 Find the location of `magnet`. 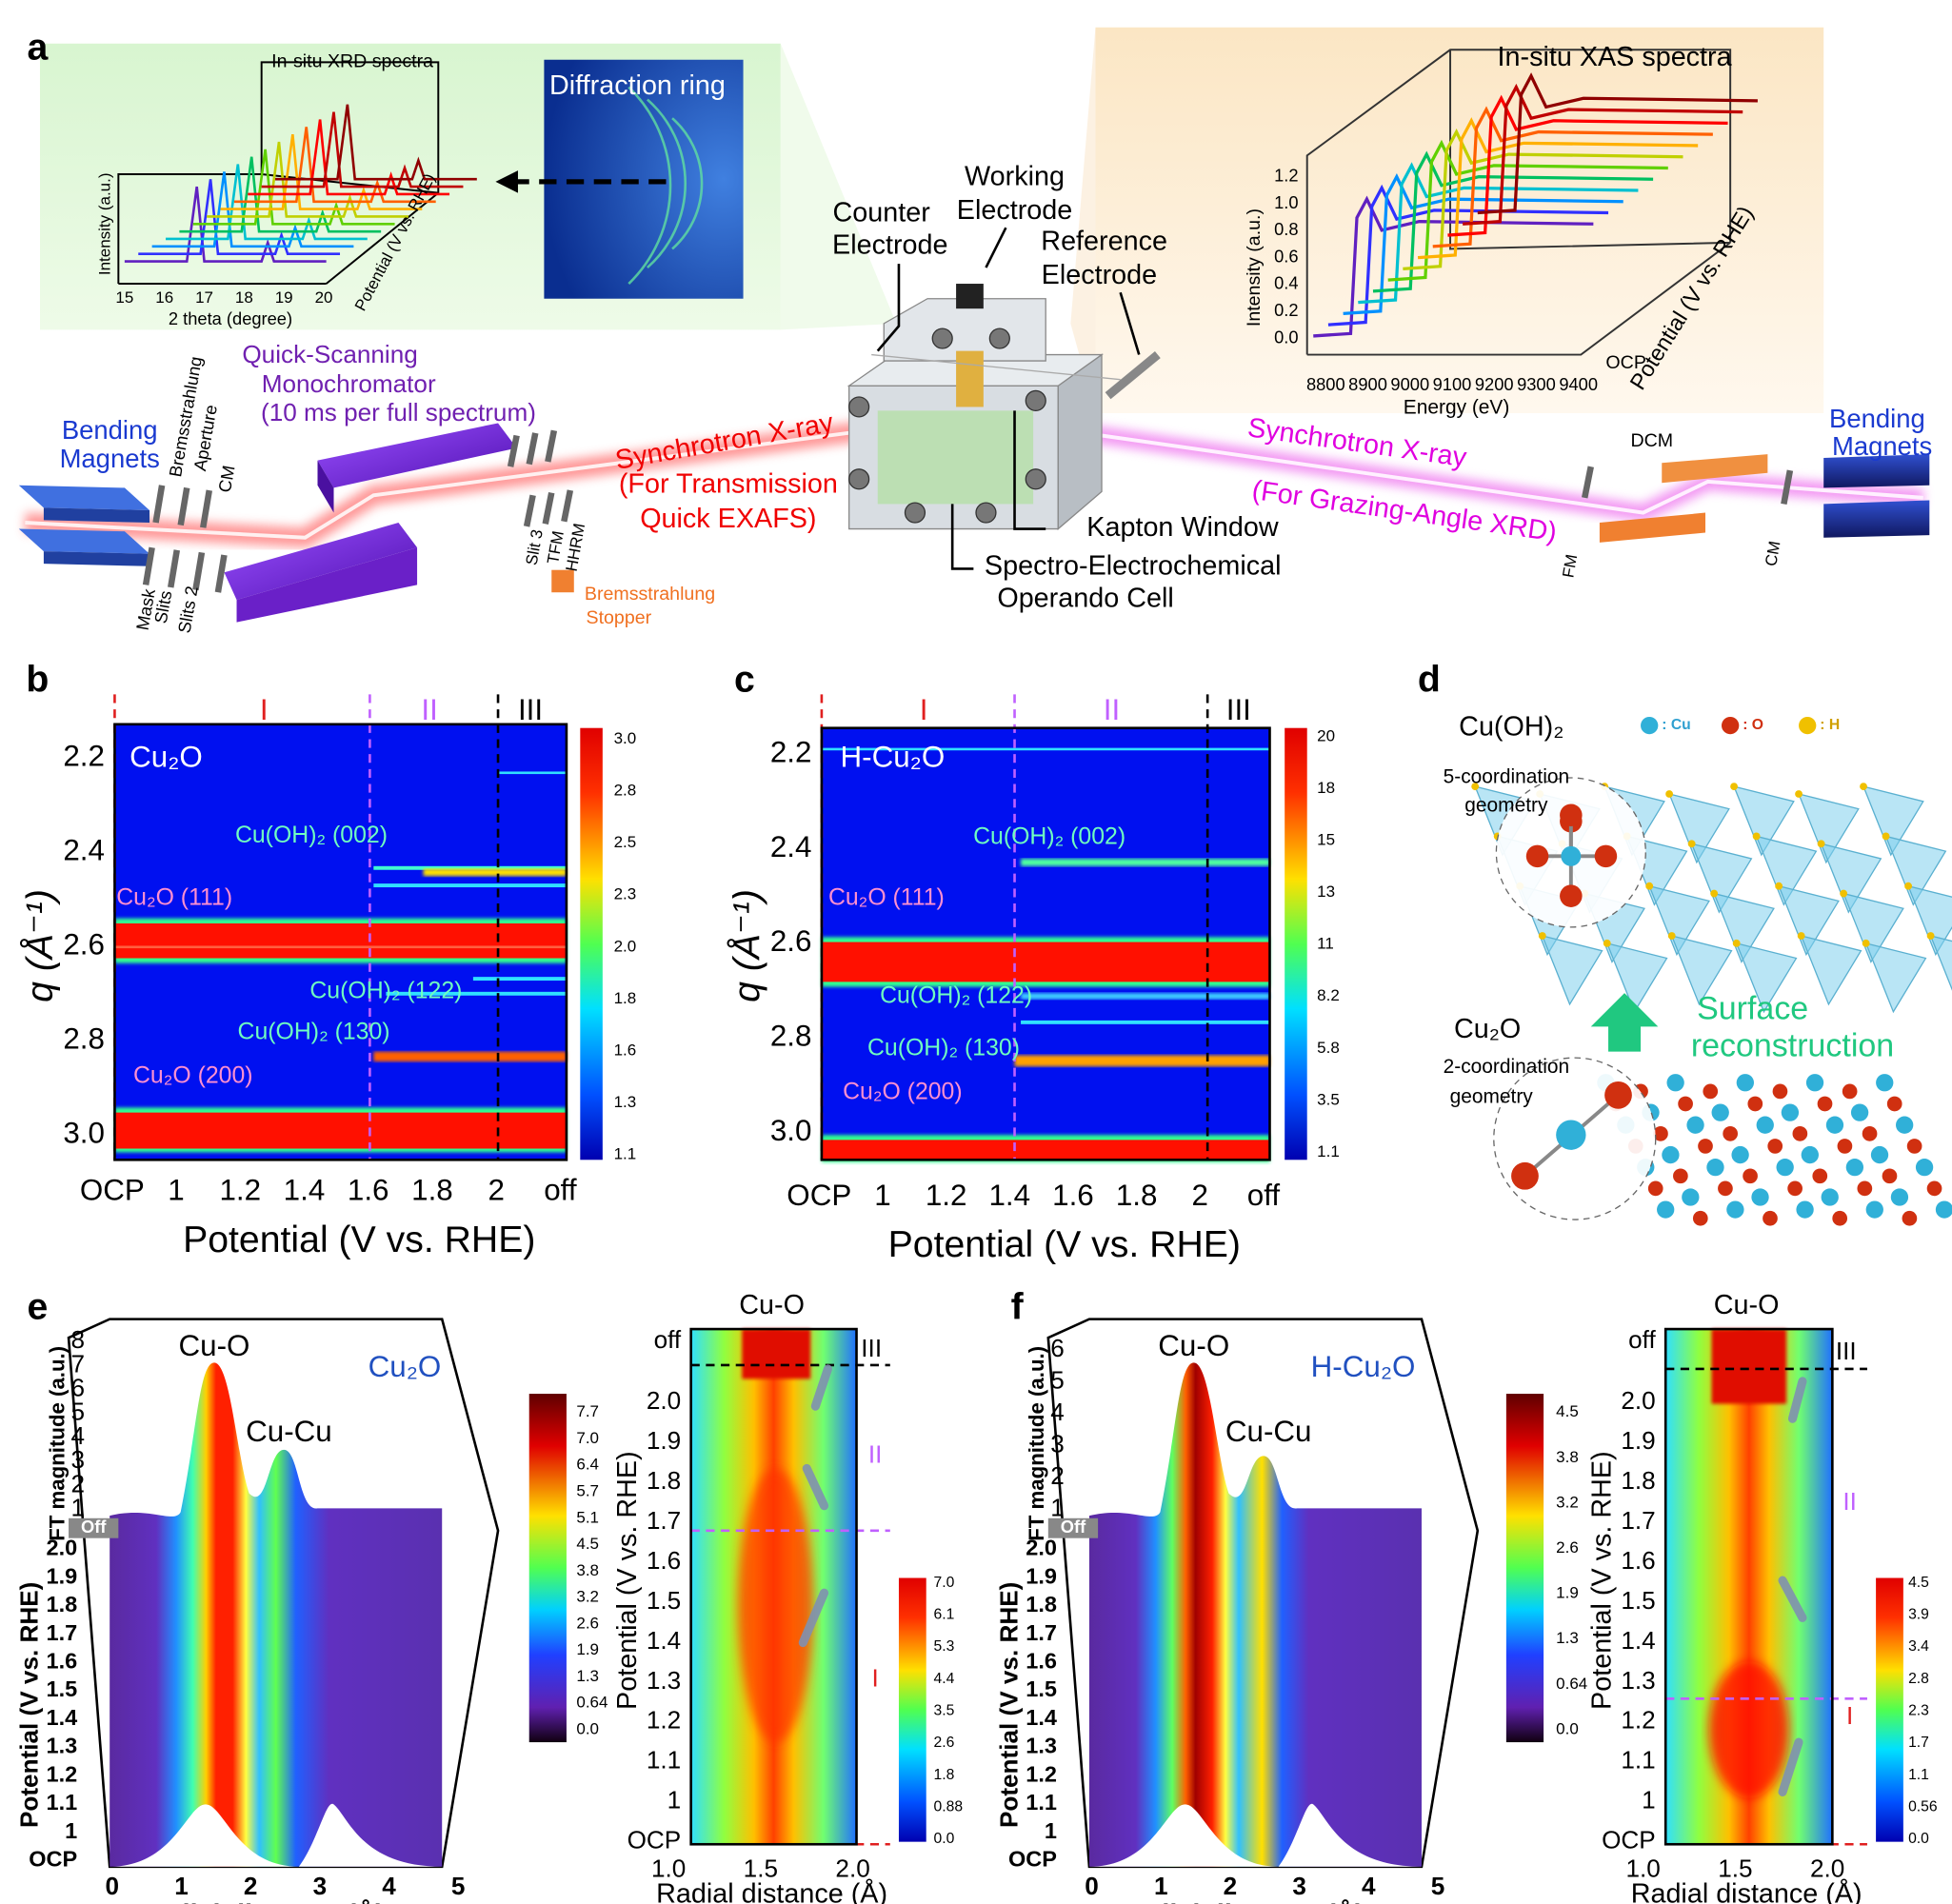

magnet is located at coordinates (96, 558).